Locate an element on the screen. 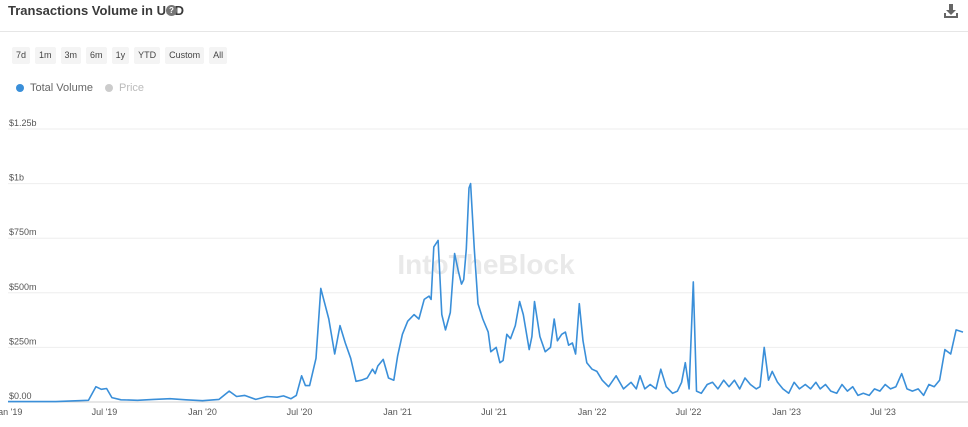 Image resolution: width=968 pixels, height=427 pixels. range-all-button: All is located at coordinates (218, 55).